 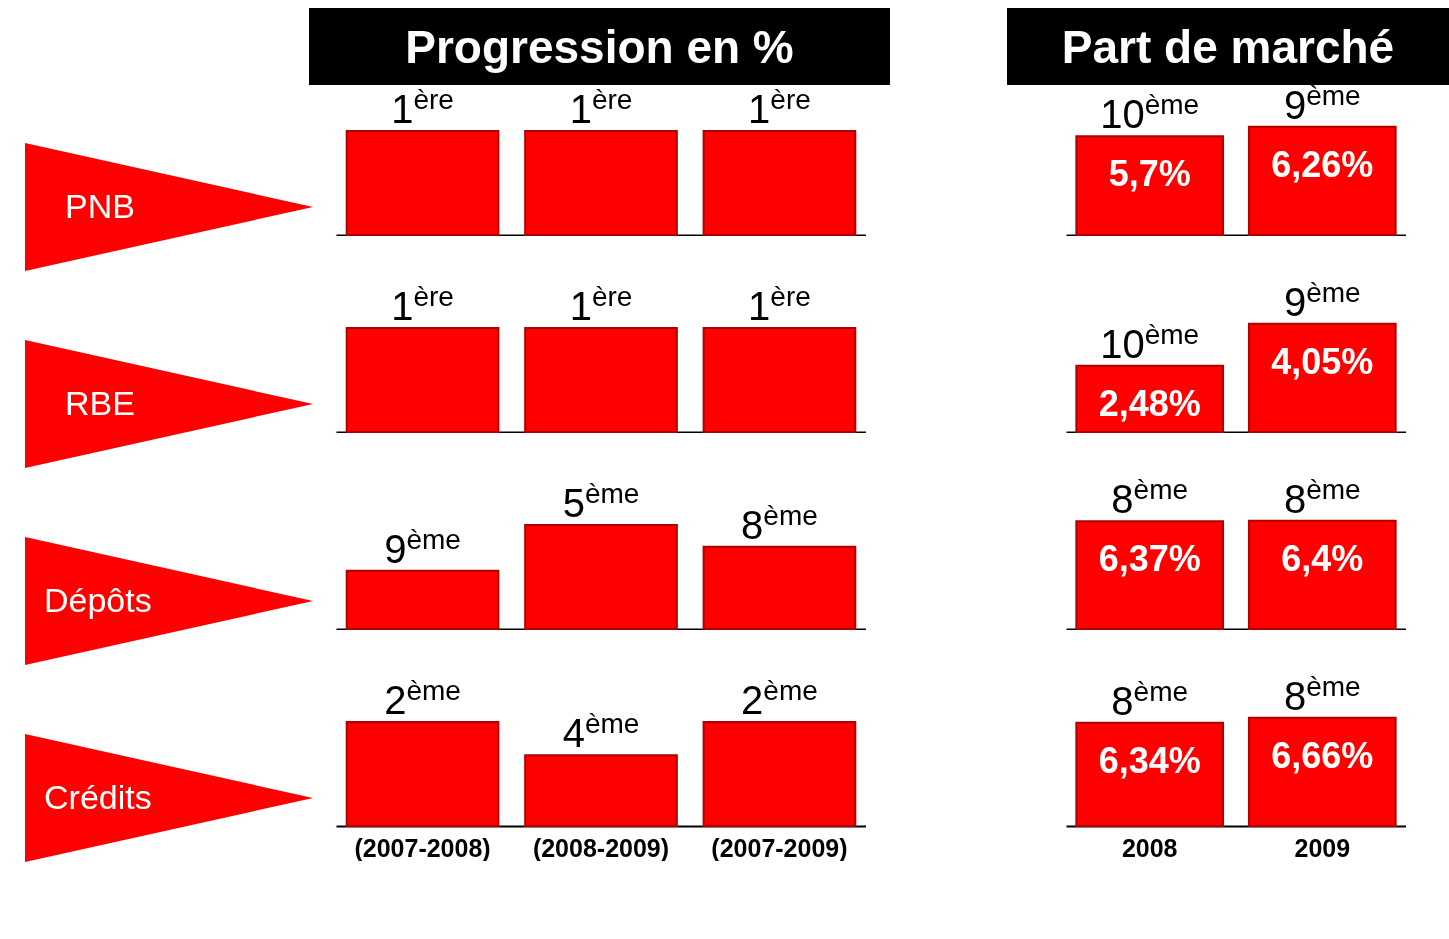 What do you see at coordinates (1149, 403) in the screenshot?
I see `data-label: 2,48%` at bounding box center [1149, 403].